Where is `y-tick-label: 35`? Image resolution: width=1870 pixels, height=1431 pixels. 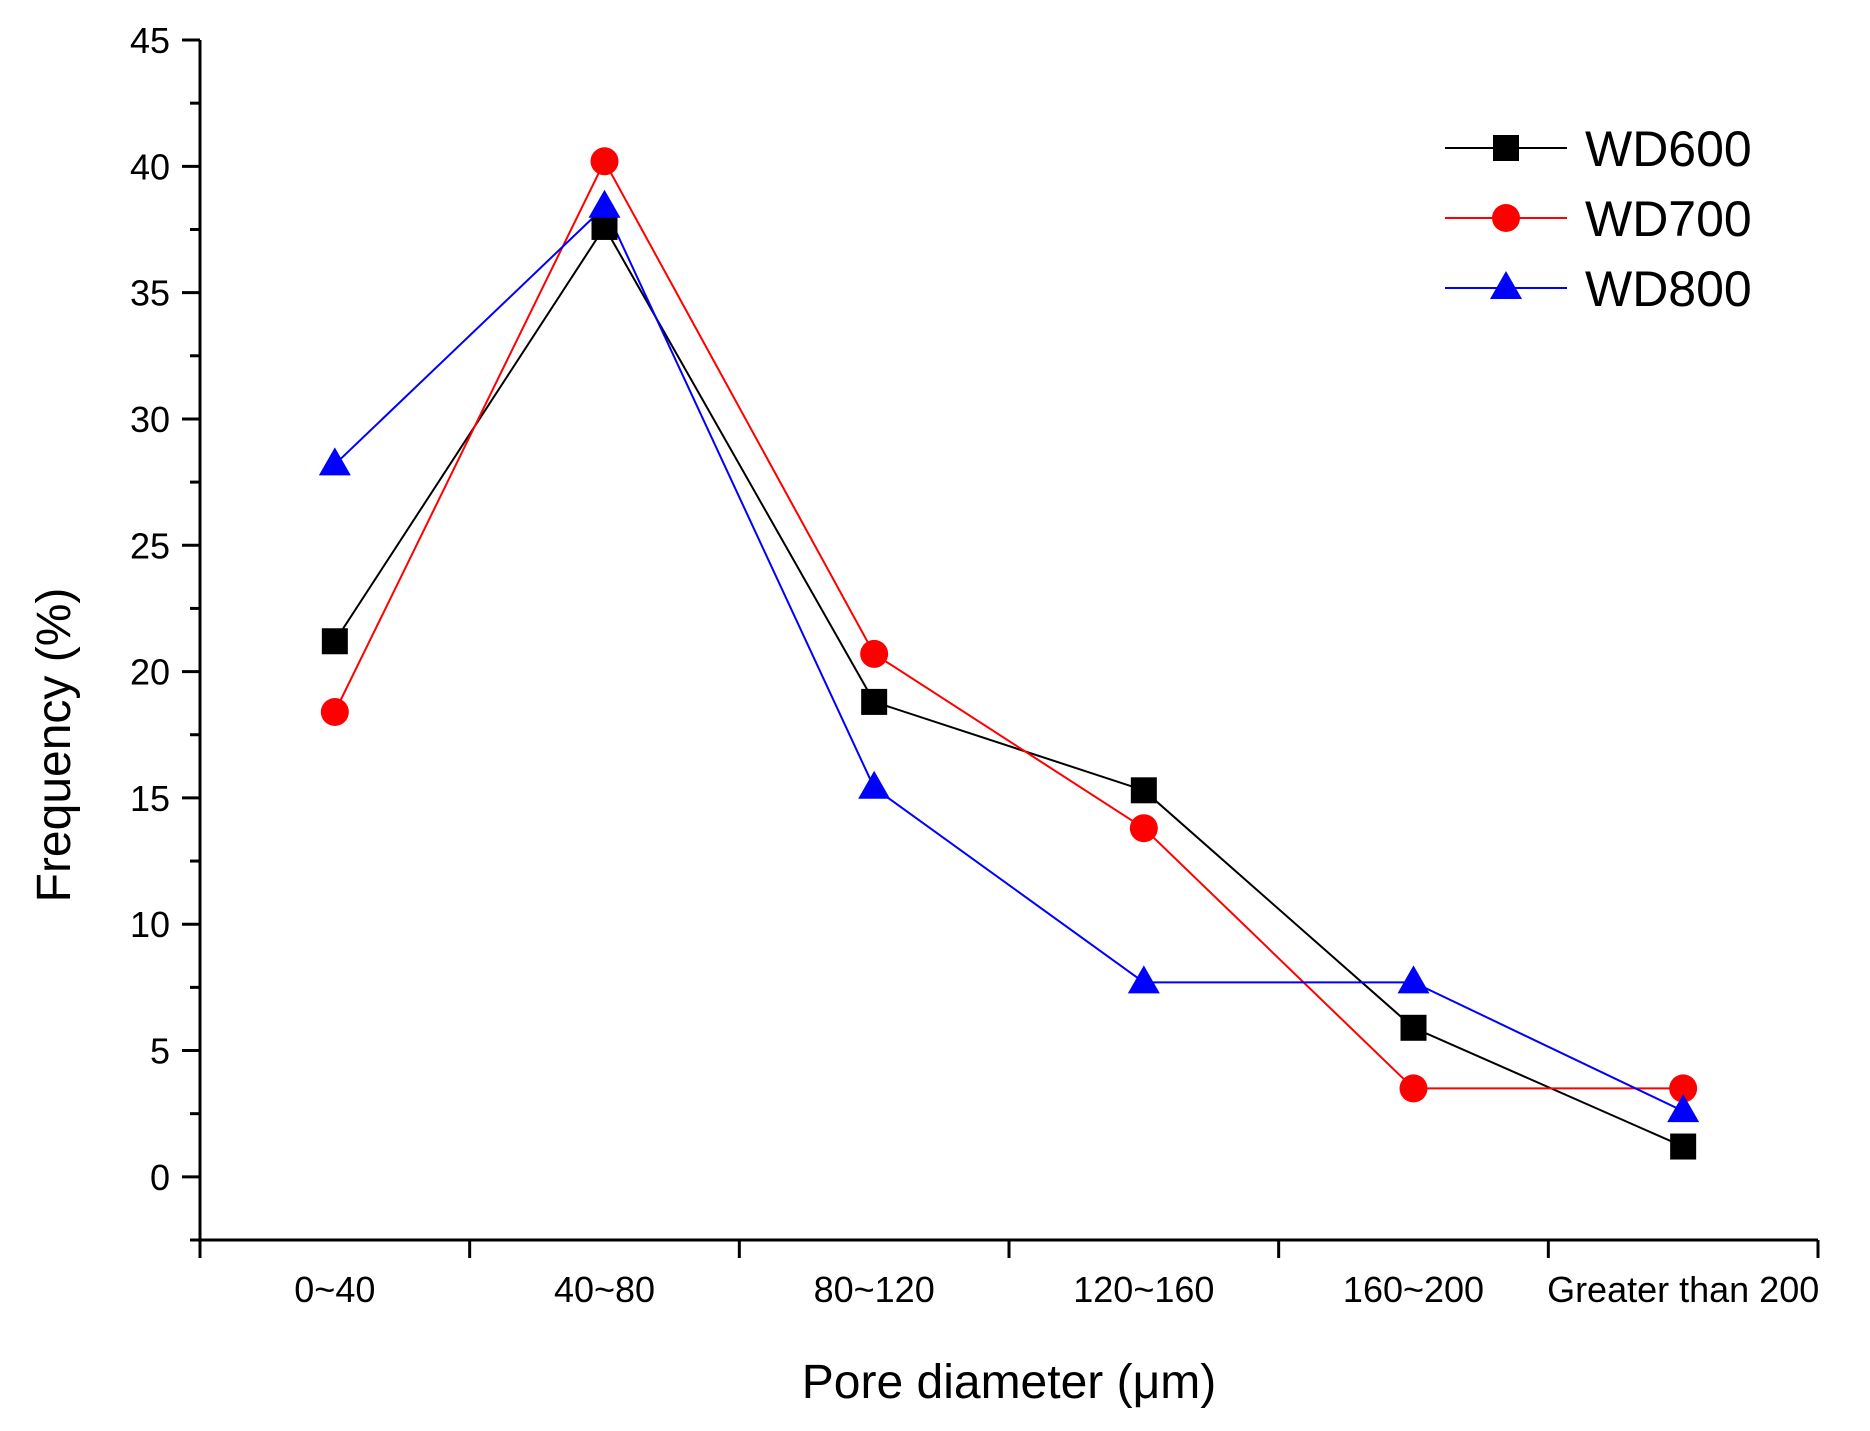
y-tick-label: 35 is located at coordinates (150, 293).